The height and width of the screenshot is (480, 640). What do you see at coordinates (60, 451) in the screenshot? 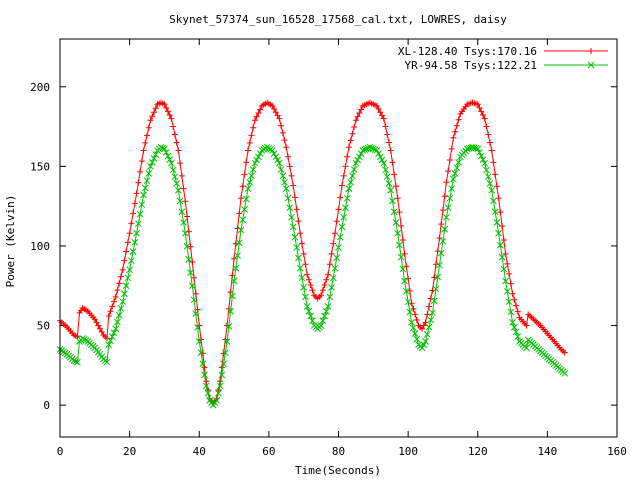
I see `x-tick-label: 0` at bounding box center [60, 451].